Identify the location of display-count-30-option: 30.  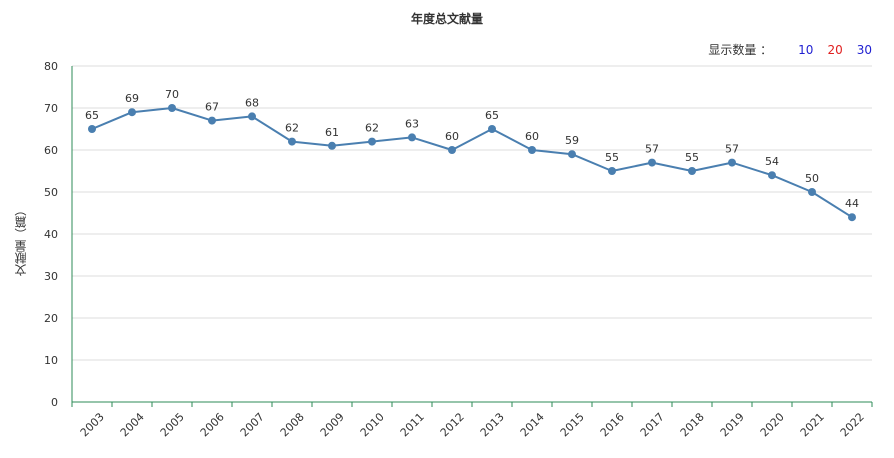
(864, 49).